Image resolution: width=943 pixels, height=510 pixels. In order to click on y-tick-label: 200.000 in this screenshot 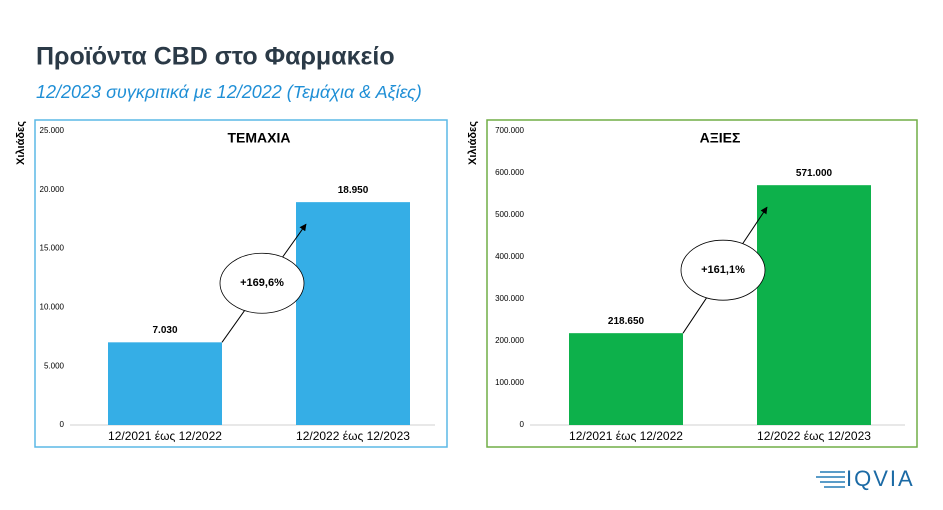, I will do `click(509, 340)`.